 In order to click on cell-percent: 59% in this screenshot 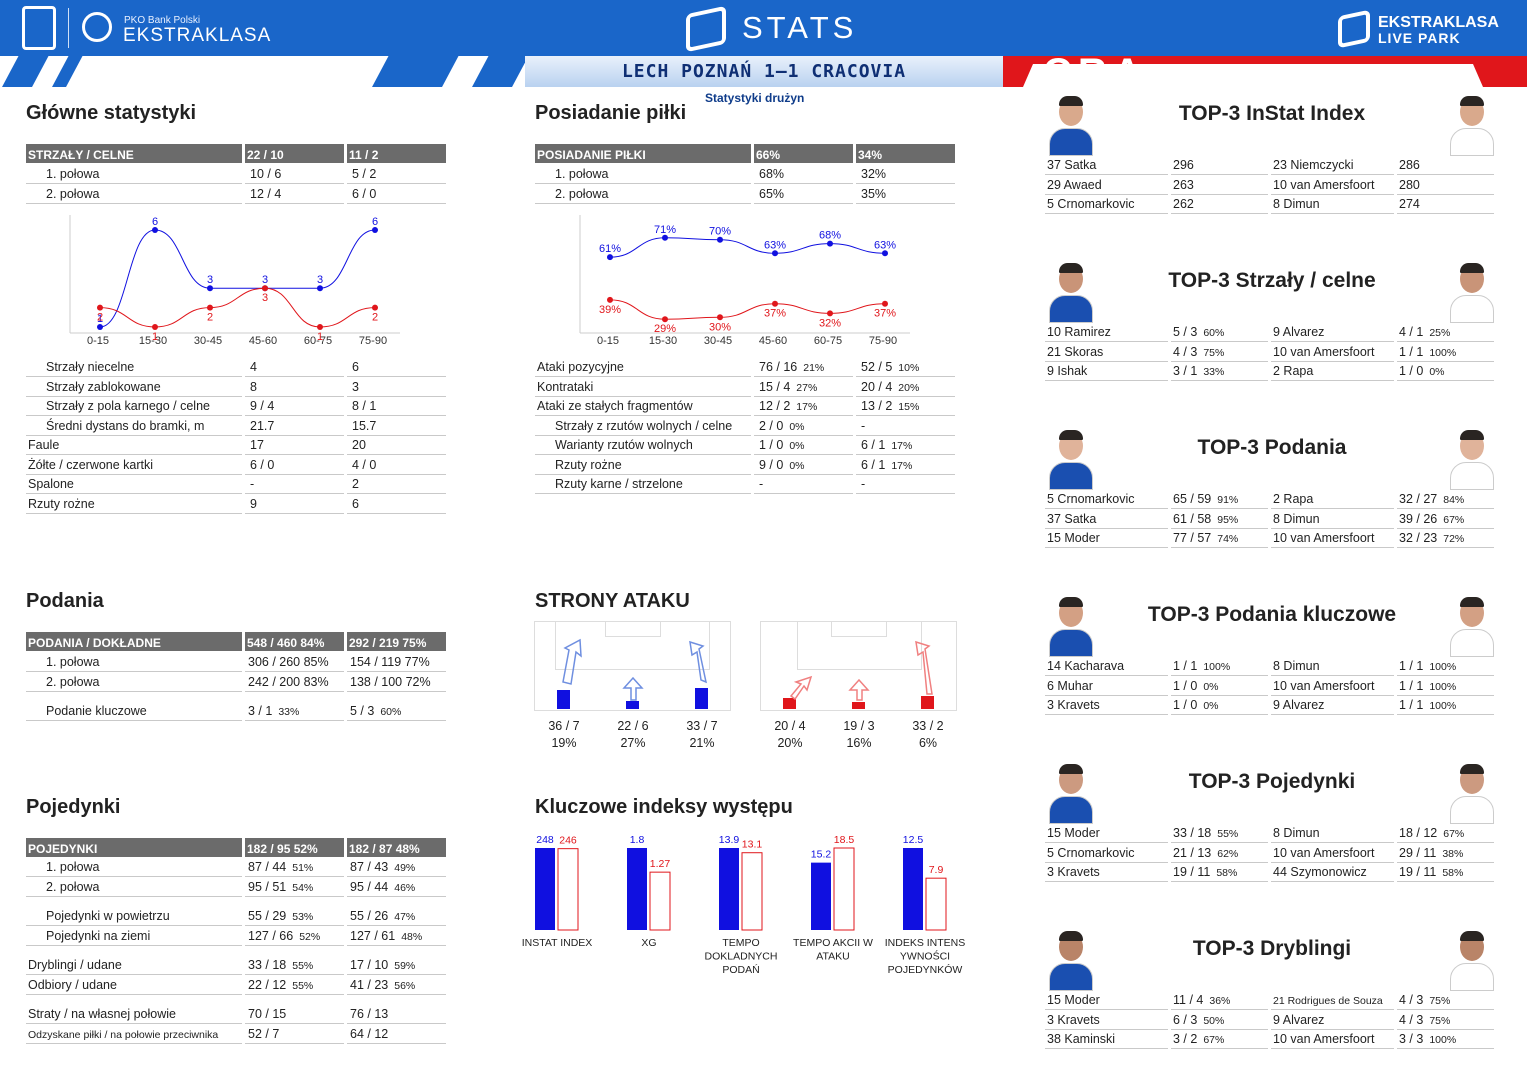, I will do `click(405, 966)`.